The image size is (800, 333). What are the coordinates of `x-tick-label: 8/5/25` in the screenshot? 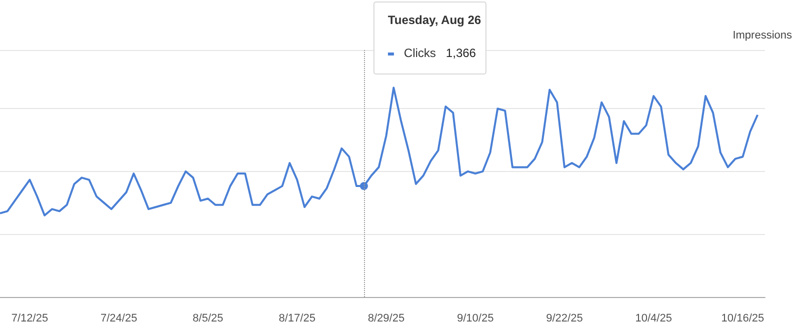 It's located at (208, 318).